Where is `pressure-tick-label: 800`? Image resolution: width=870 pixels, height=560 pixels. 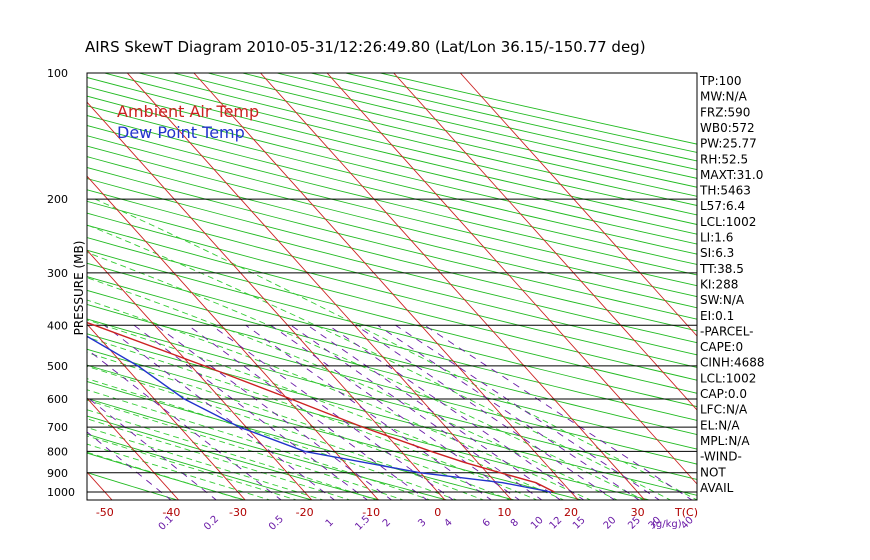 pressure-tick-label: 800 is located at coordinates (57, 451).